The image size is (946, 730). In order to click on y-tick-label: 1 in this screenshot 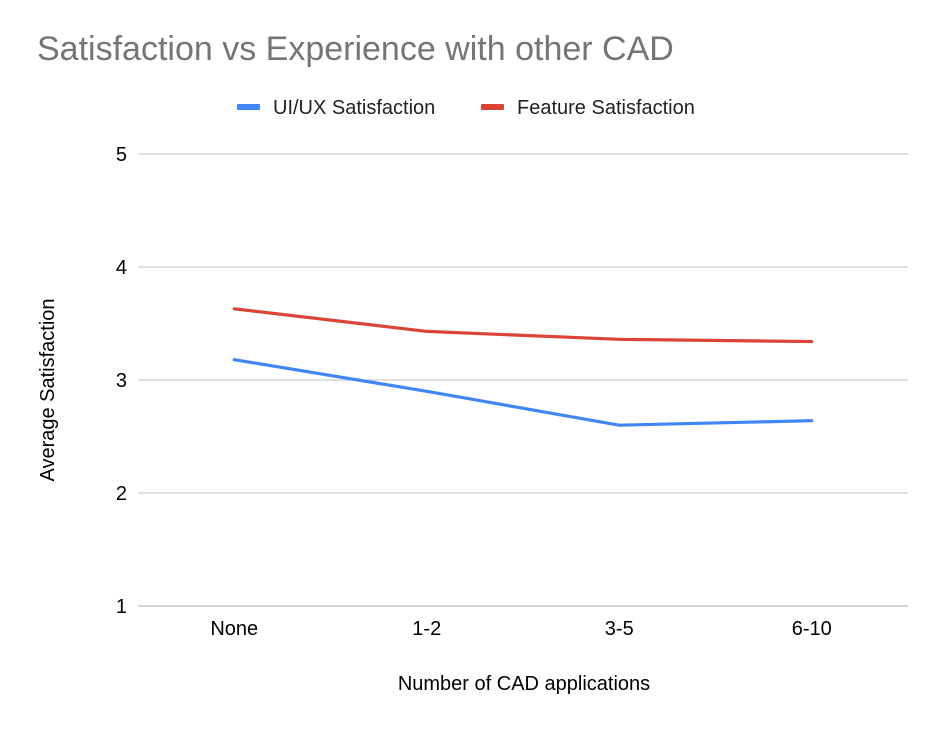, I will do `click(121, 607)`.